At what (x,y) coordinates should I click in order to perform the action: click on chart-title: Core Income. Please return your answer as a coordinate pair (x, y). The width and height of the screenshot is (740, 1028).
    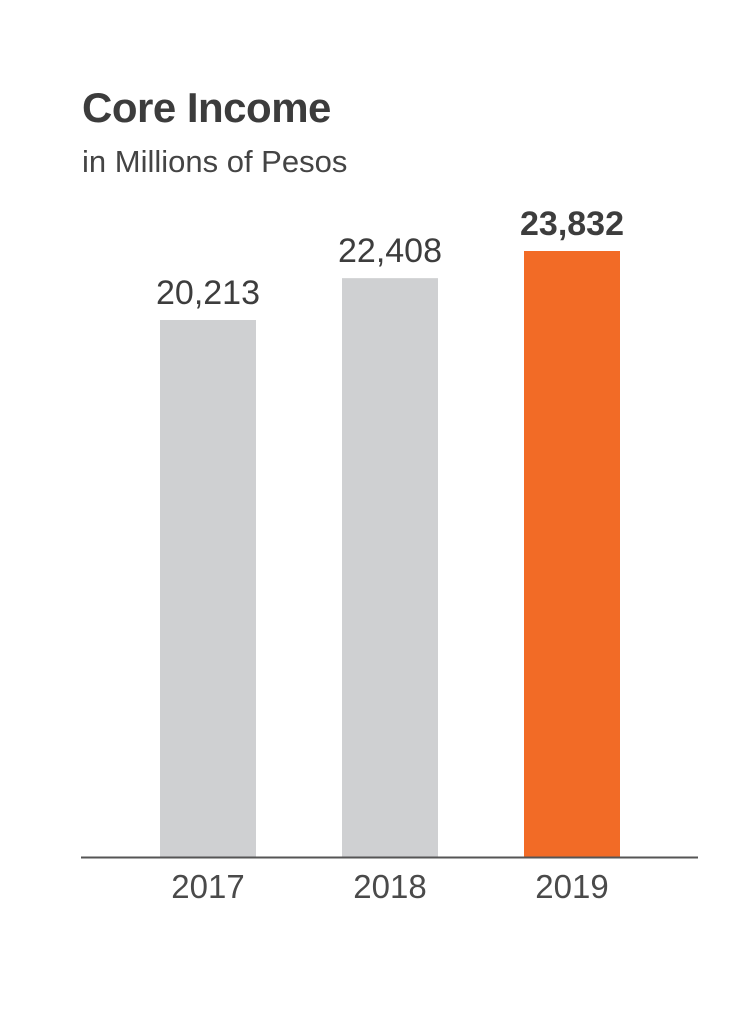
    Looking at the image, I should click on (206, 107).